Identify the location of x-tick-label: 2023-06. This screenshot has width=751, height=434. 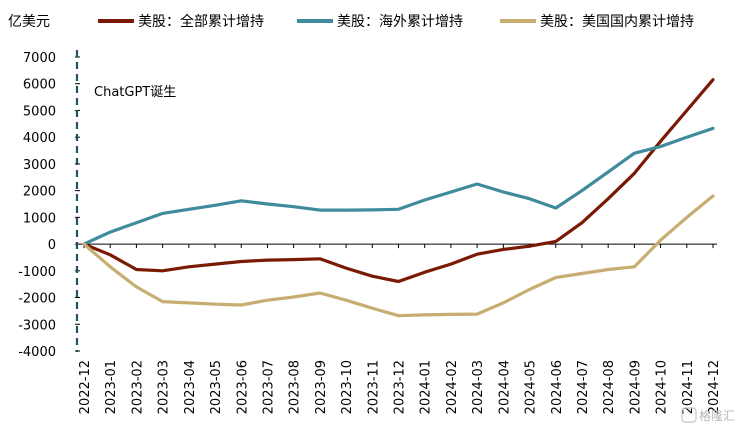
(242, 387).